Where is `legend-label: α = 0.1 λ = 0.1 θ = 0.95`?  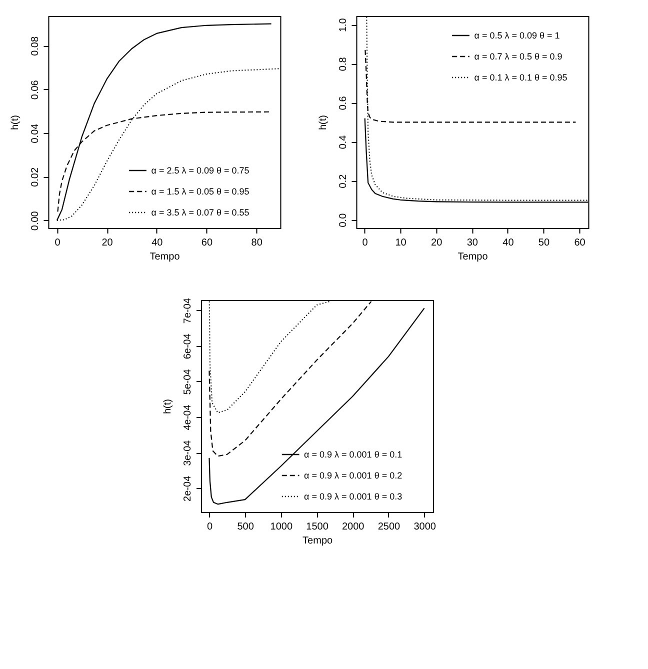 legend-label: α = 0.1 λ = 0.1 θ = 0.95 is located at coordinates (521, 77).